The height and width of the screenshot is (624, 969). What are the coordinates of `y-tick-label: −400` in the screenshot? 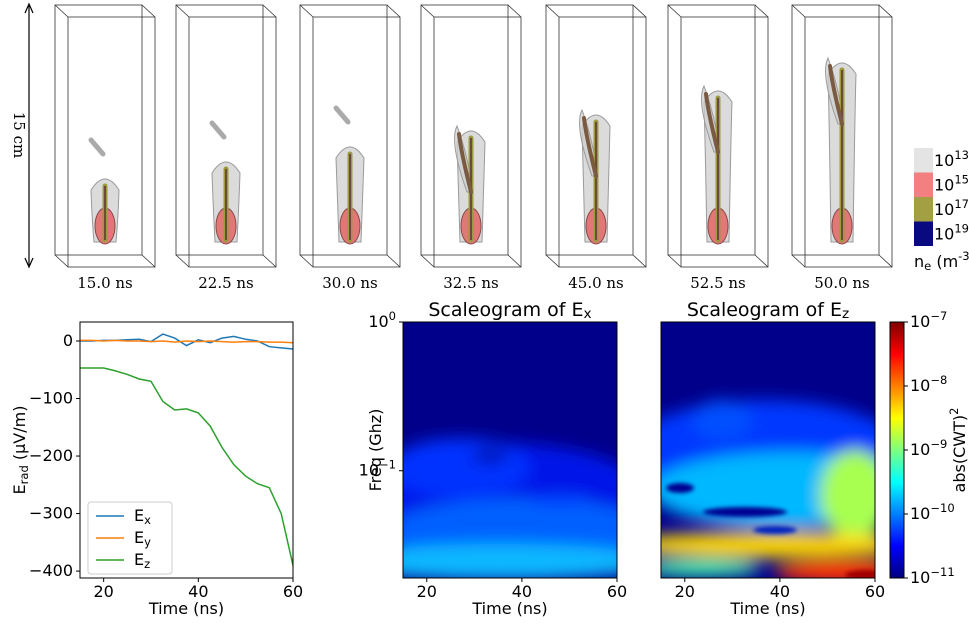 It's located at (51, 570).